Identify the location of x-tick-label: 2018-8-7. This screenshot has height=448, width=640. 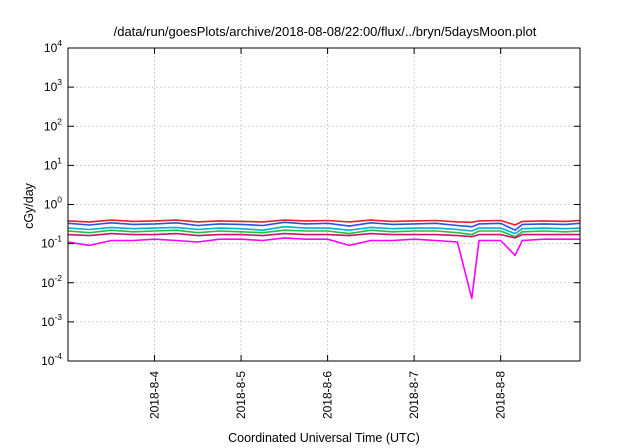
(414, 395).